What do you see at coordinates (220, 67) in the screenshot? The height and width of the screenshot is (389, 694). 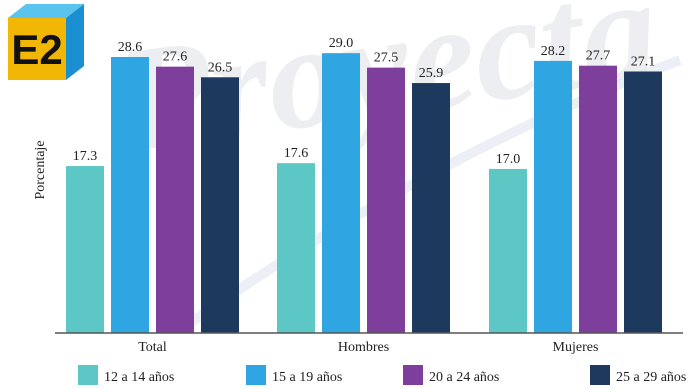 I see `value-label-total-series-4: 26.5` at bounding box center [220, 67].